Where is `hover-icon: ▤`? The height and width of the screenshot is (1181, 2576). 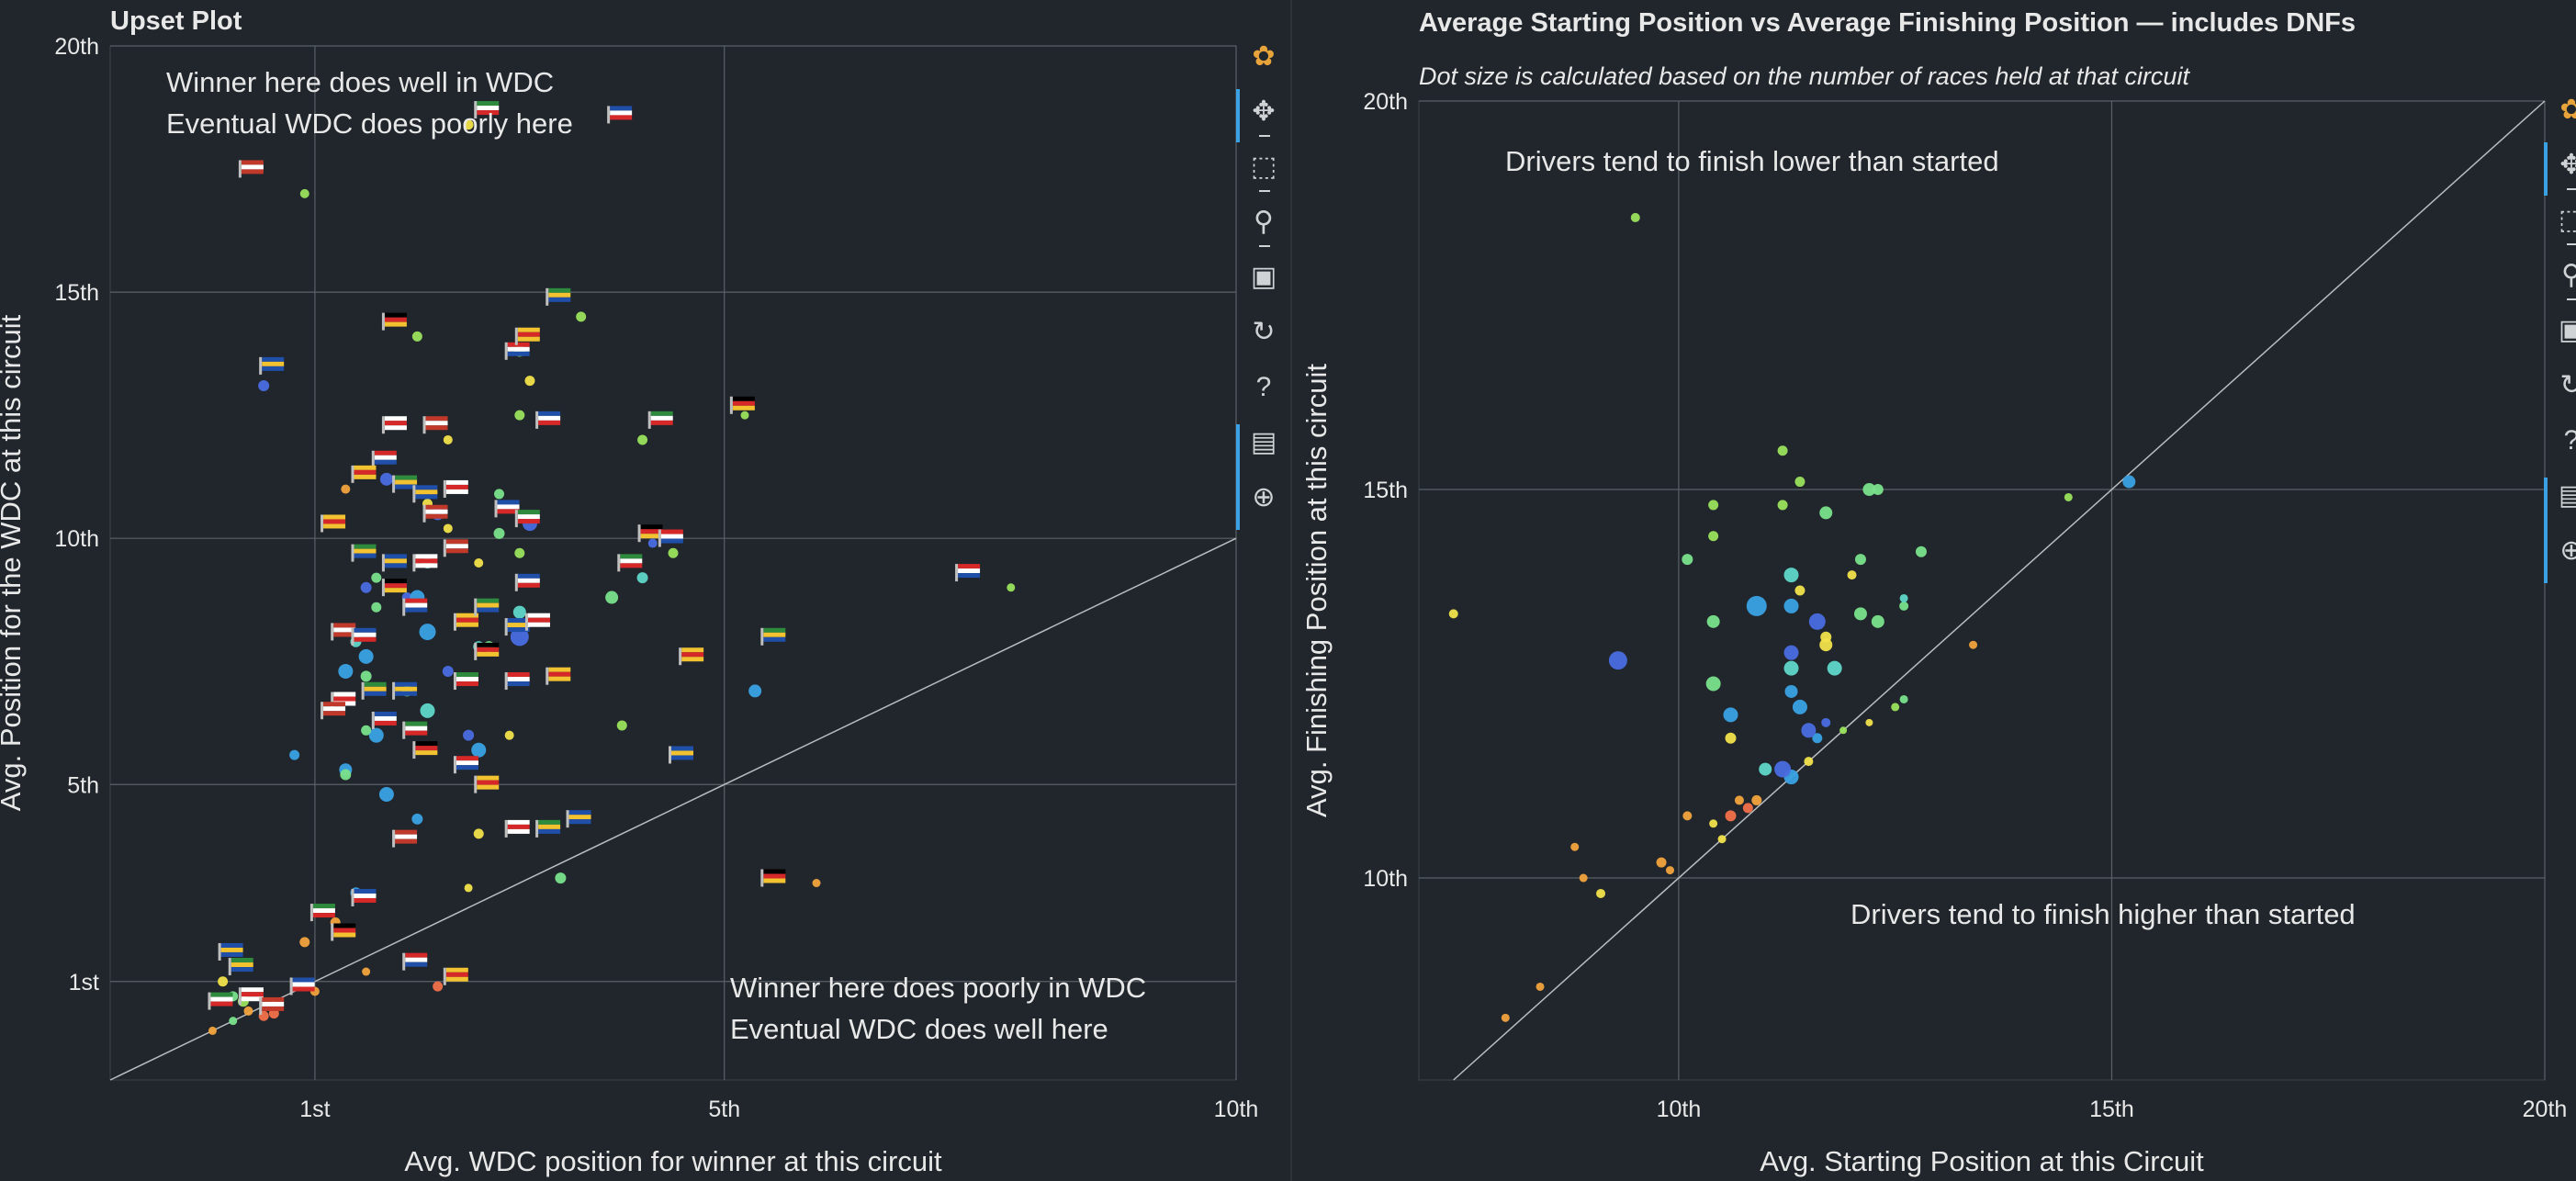
hover-icon: ▤ is located at coordinates (1263, 442).